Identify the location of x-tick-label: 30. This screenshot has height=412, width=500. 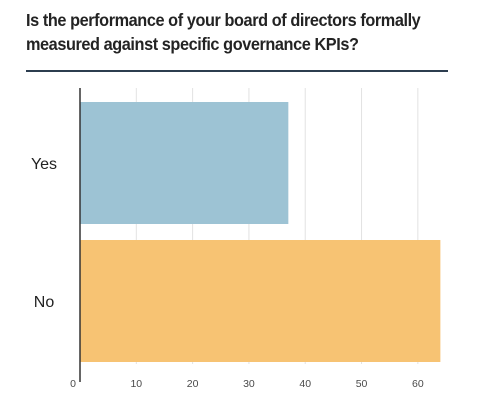
(249, 384).